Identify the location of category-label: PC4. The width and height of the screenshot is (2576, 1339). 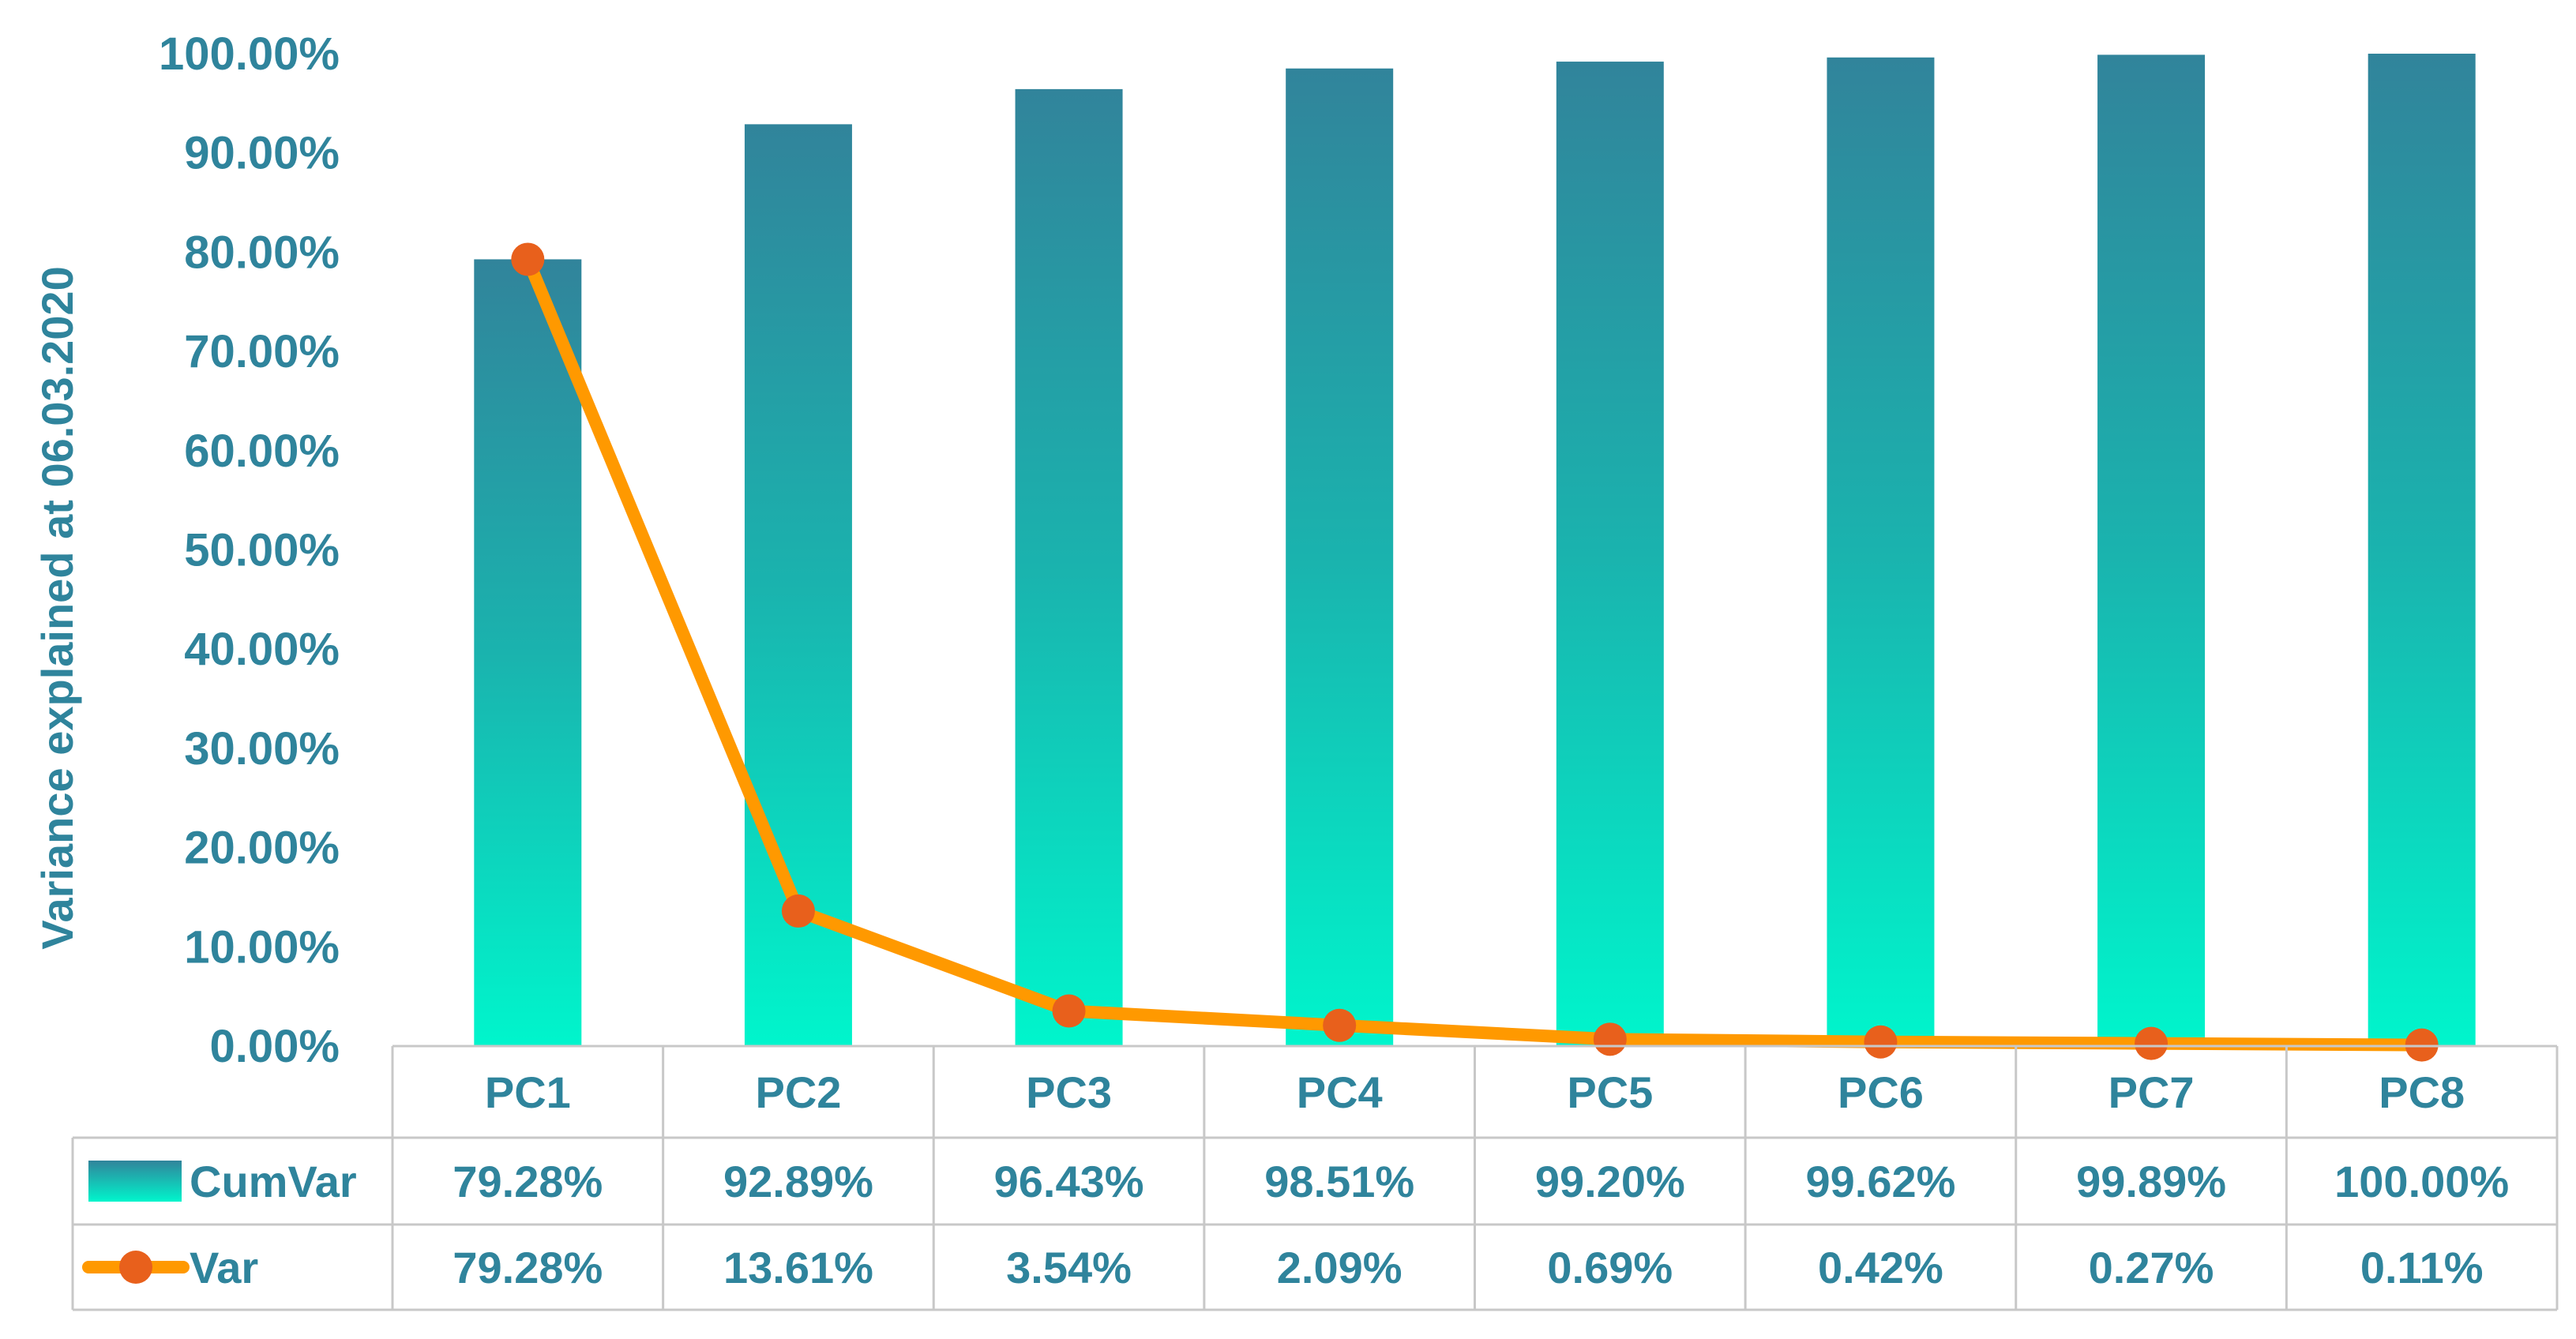
(1340, 1092).